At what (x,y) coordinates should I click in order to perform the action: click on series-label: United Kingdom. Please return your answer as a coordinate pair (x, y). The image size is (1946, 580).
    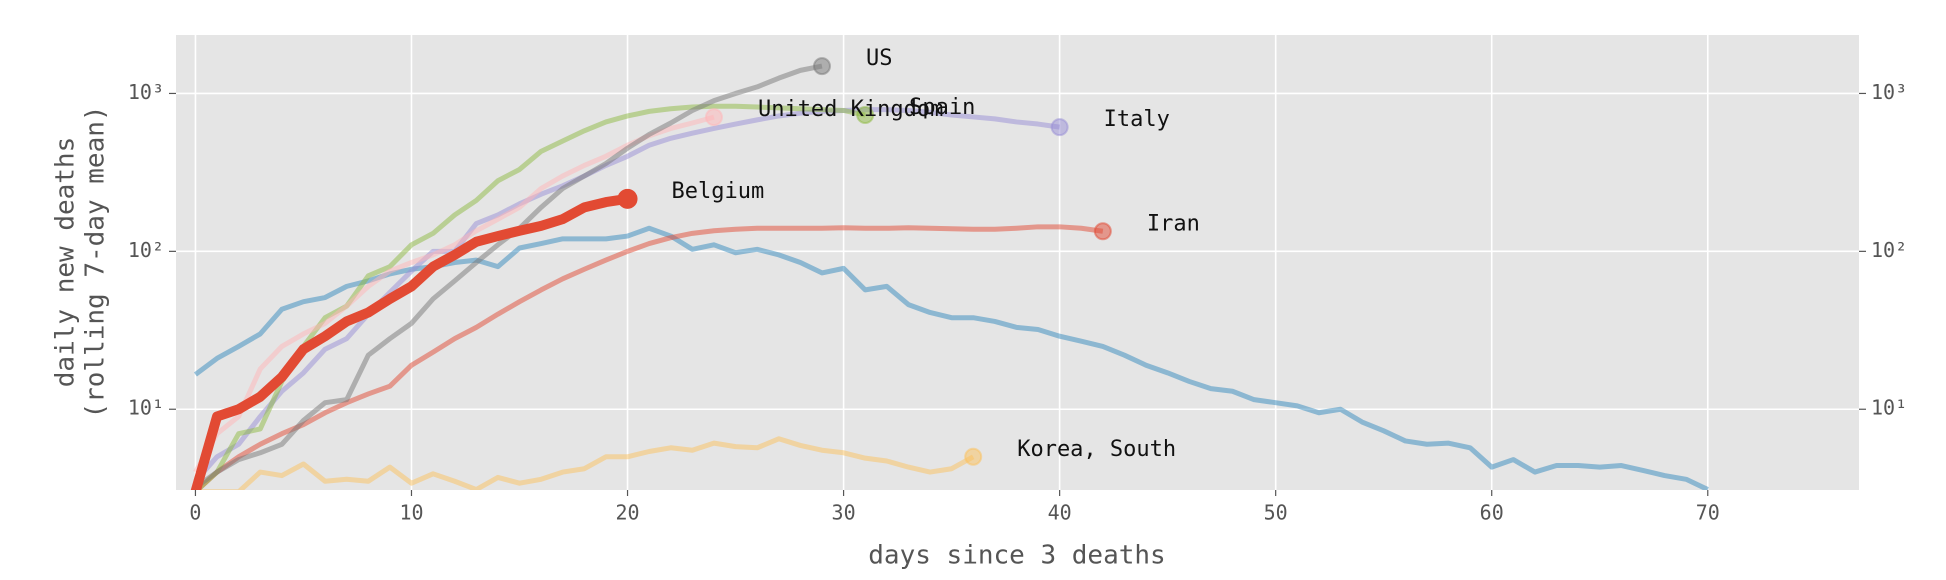
    Looking at the image, I should click on (850, 109).